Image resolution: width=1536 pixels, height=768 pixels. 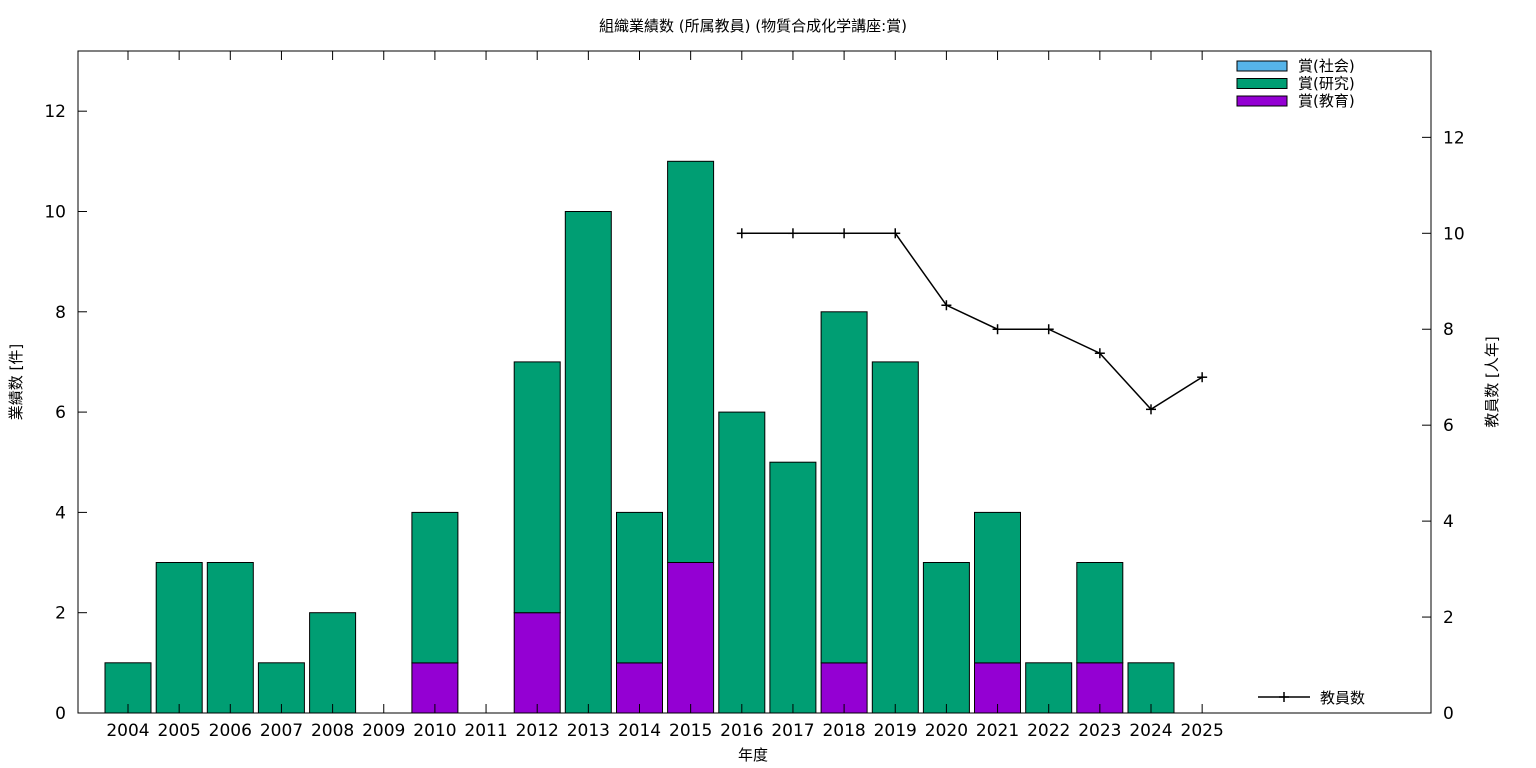 I want to click on staff-count-line, so click(x=972, y=321).